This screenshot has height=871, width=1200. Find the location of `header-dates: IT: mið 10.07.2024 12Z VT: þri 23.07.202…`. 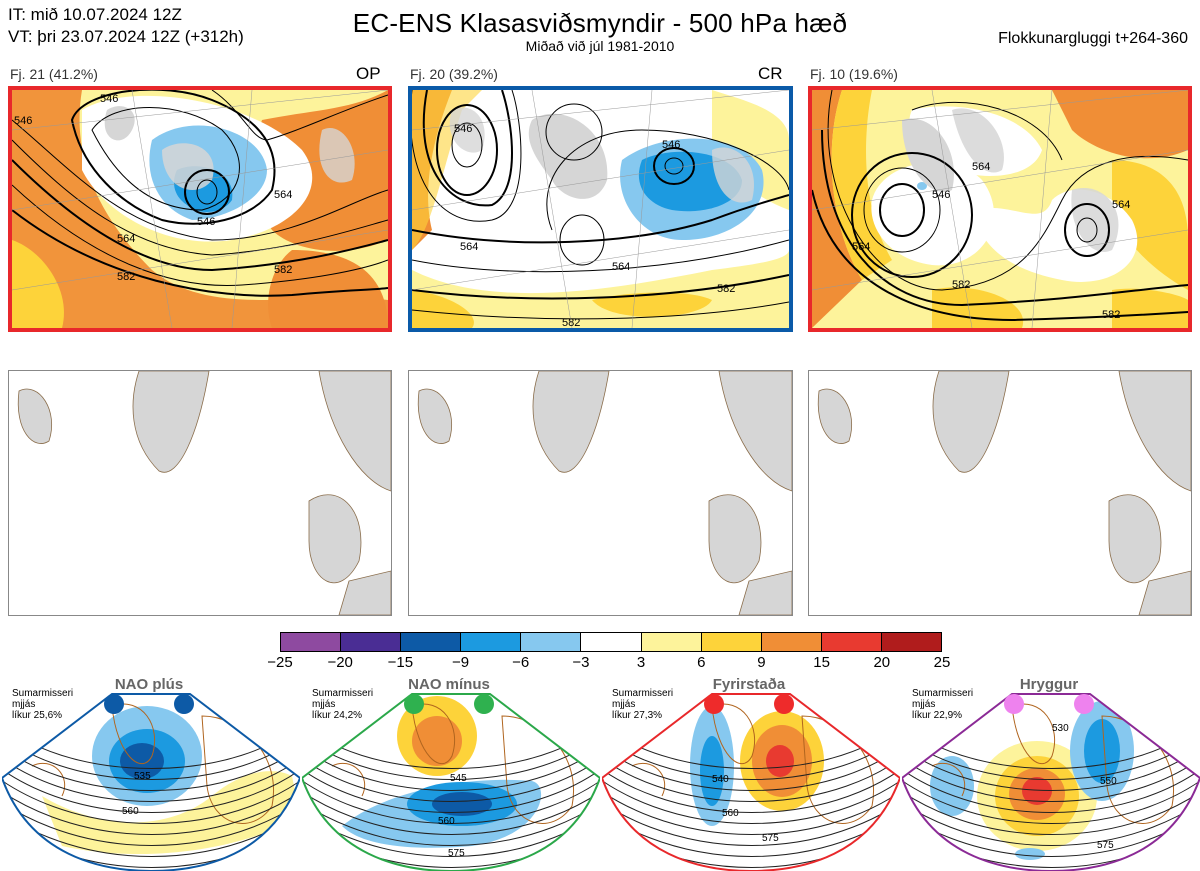

header-dates: IT: mið 10.07.2024 12Z VT: þri 23.07.202… is located at coordinates (126, 26).